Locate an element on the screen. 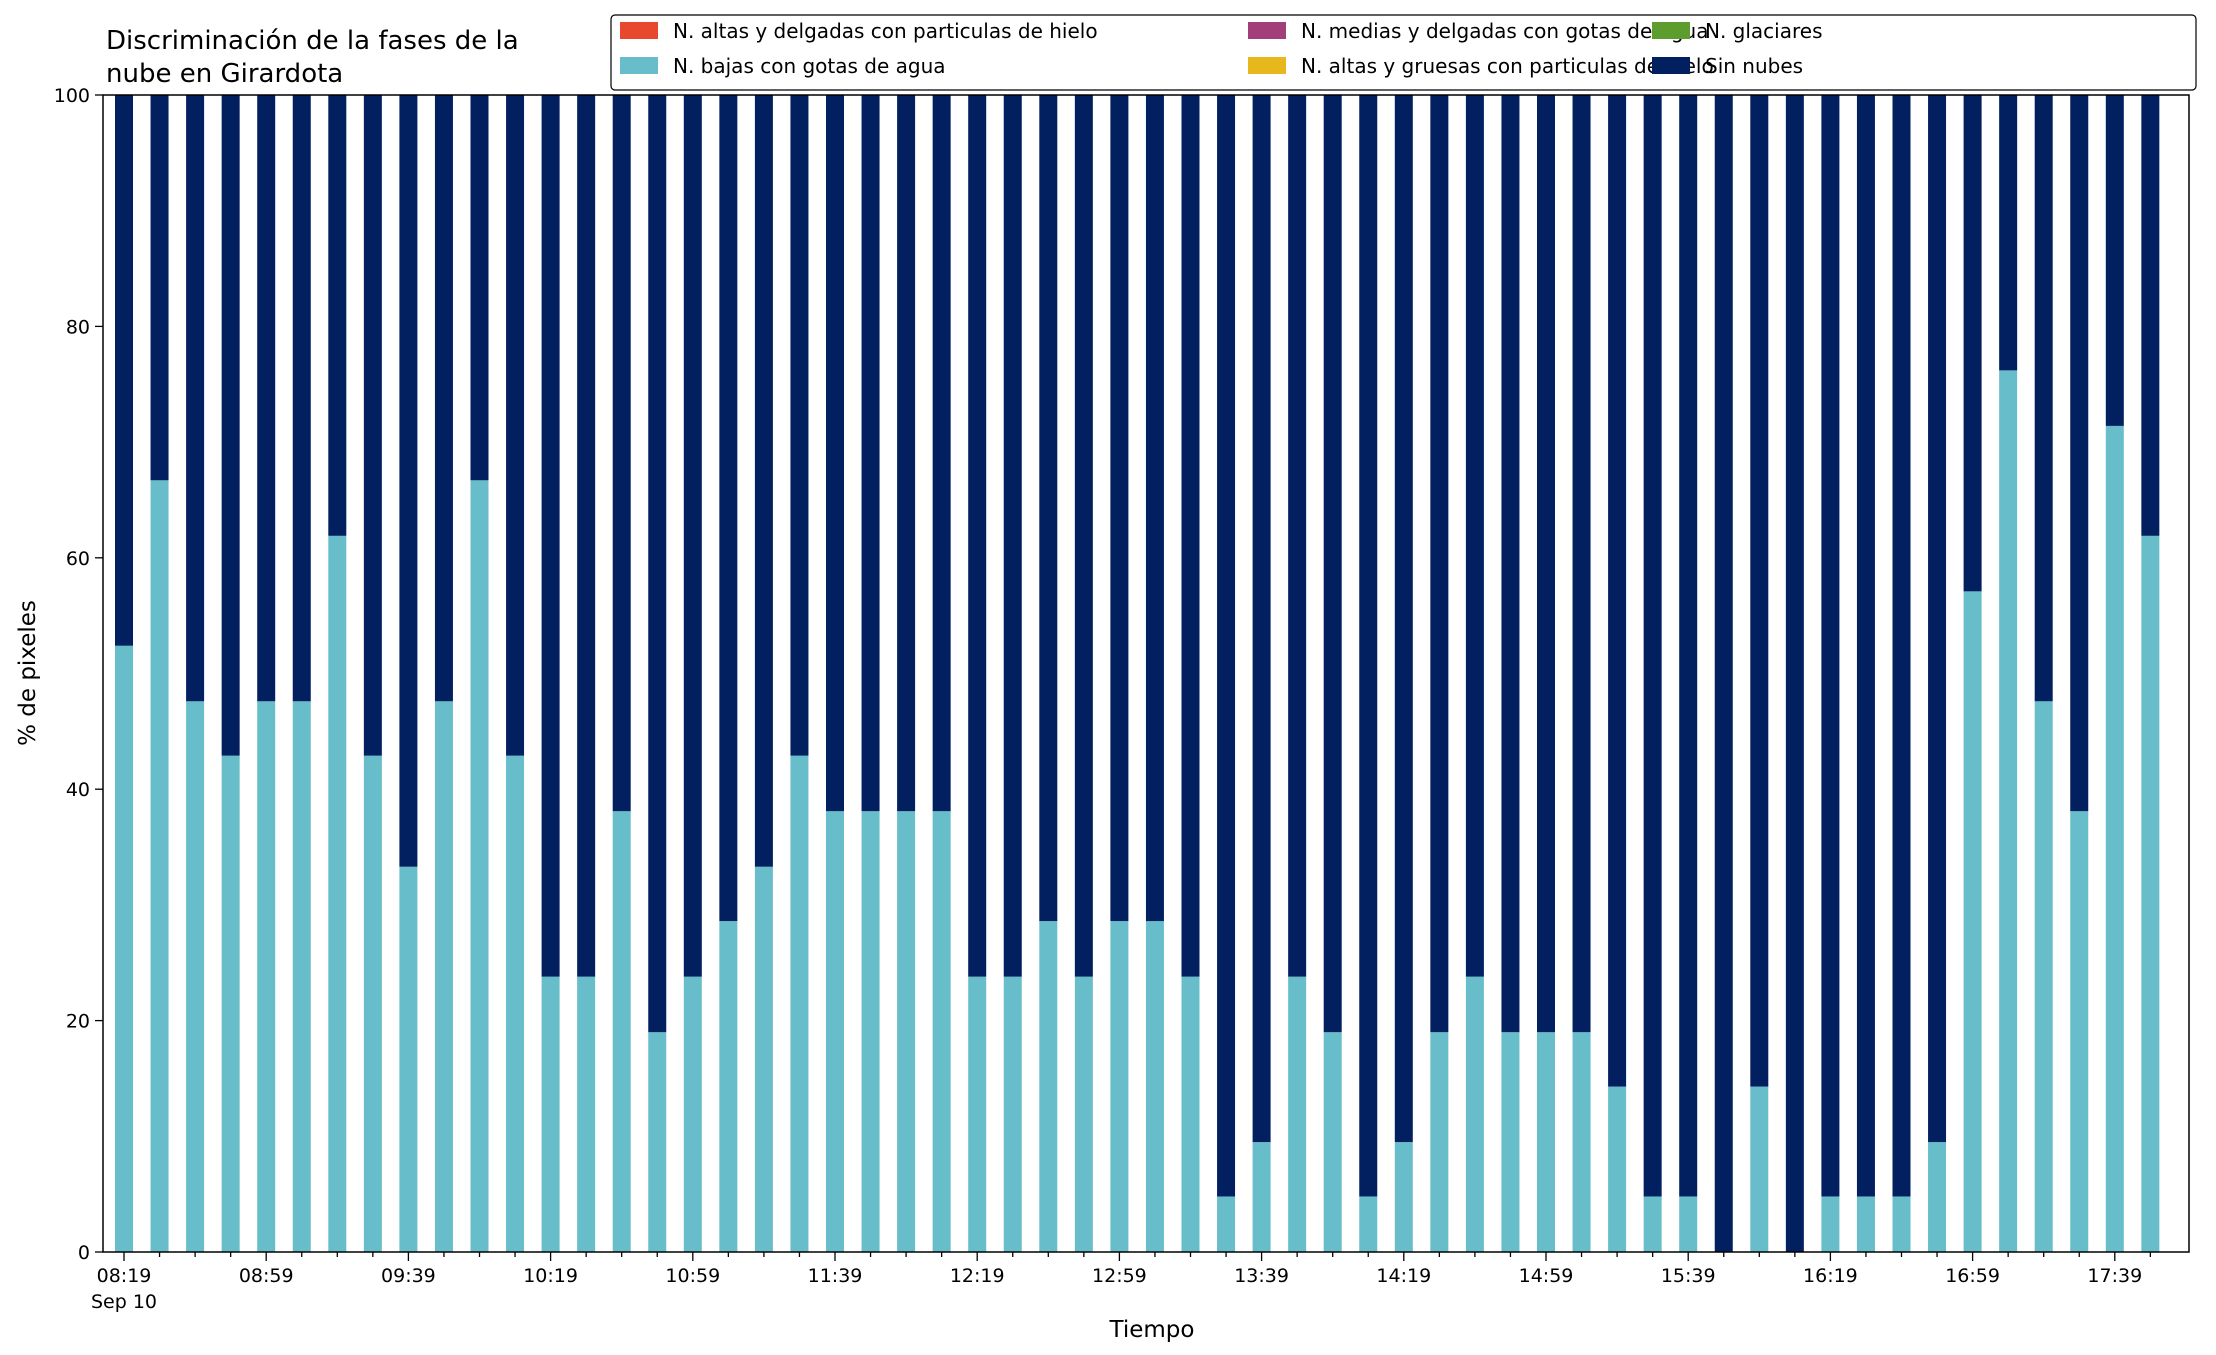  y-tick-label: 60 is located at coordinates (78, 559).